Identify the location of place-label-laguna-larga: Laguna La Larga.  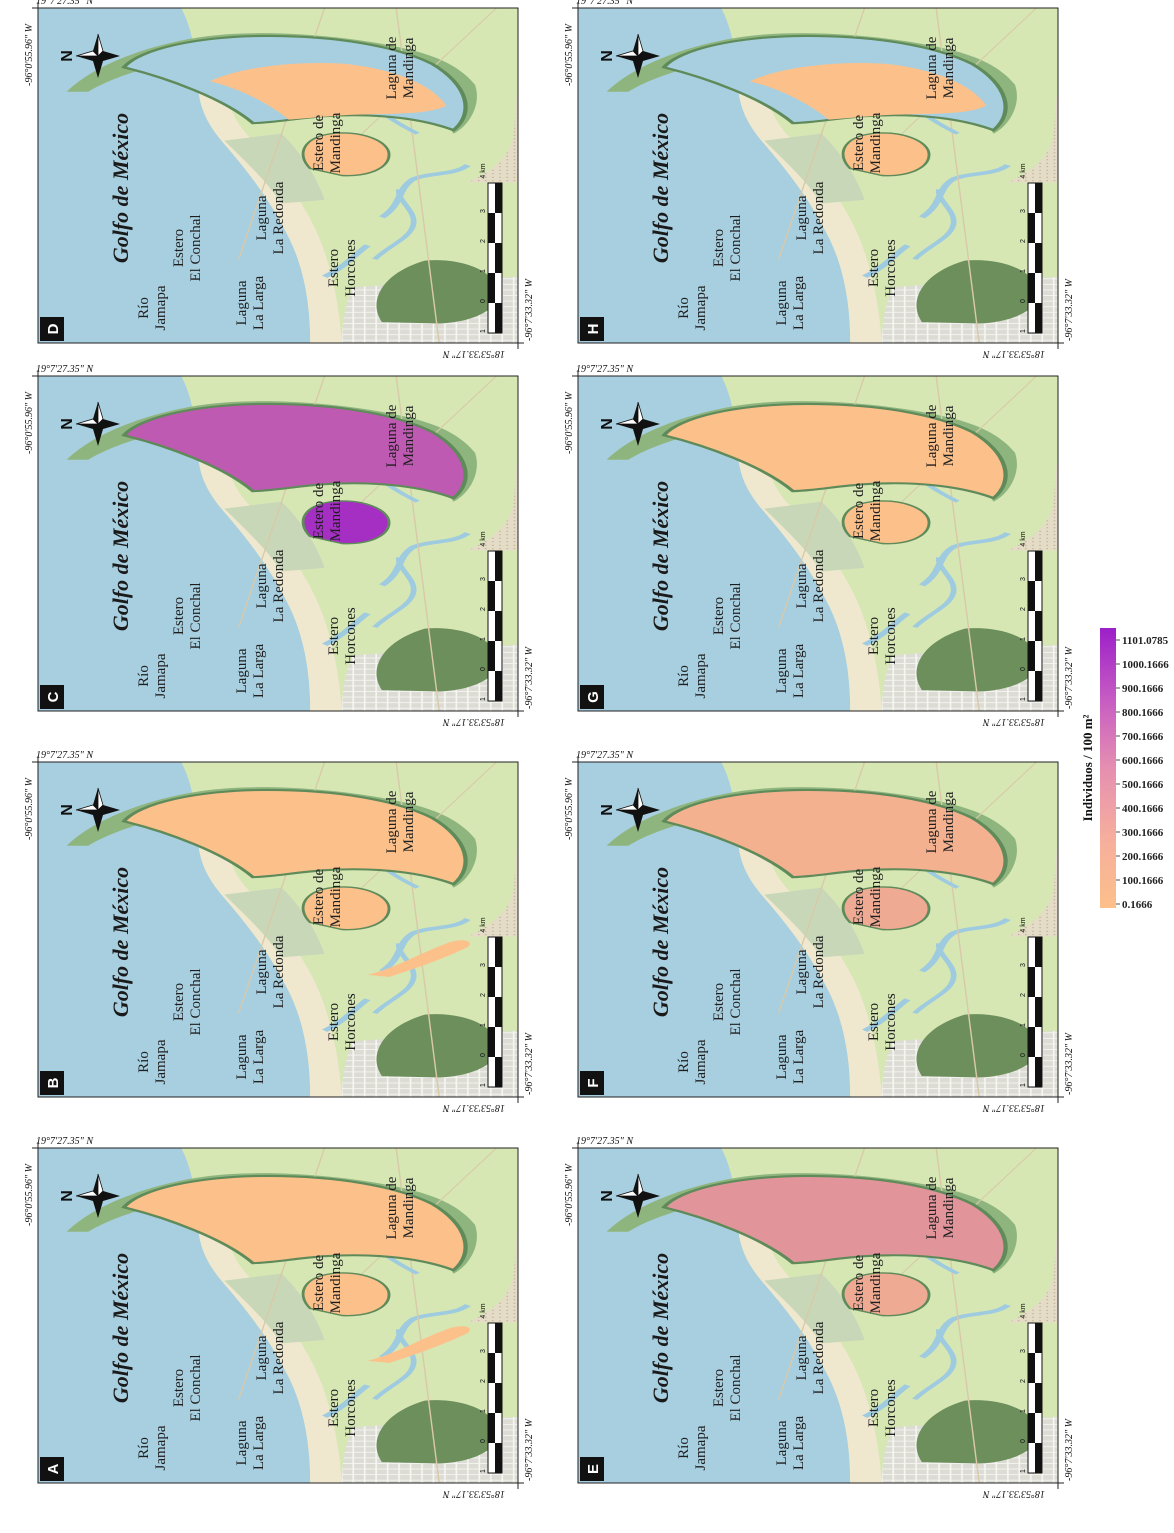
(790, 303).